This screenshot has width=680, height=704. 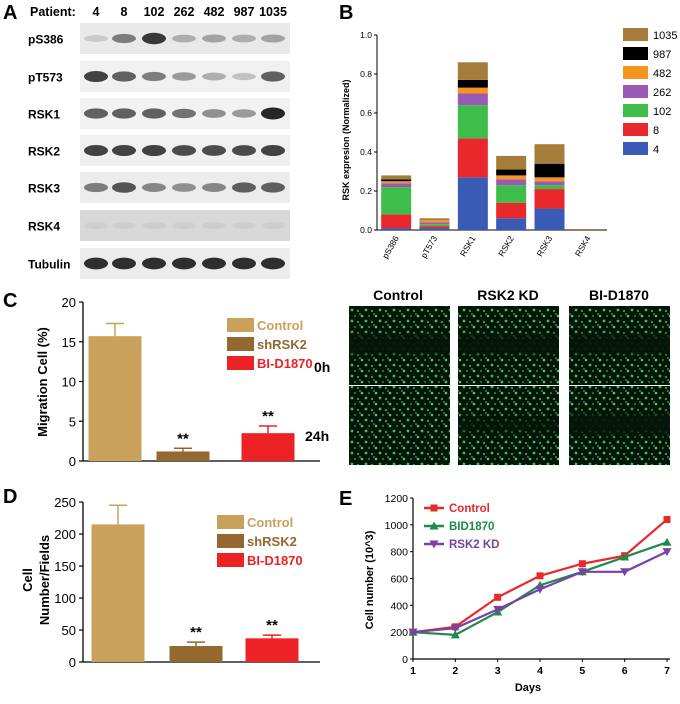 I want to click on chart-d-ytick-label: 50, so click(x=69, y=630).